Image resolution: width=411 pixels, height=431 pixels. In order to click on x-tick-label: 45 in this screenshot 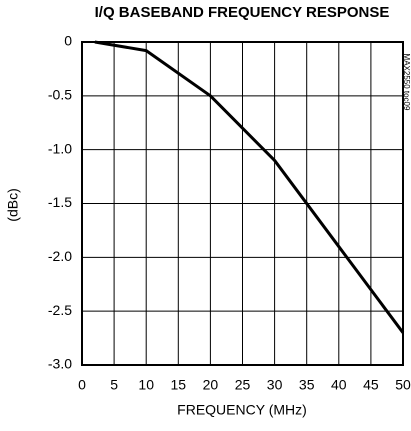, I will do `click(371, 385)`.